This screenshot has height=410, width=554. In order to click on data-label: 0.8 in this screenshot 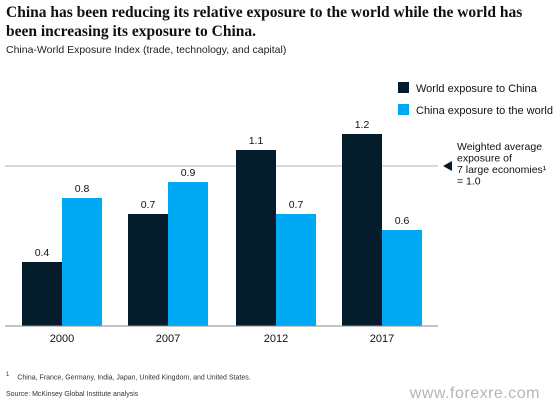, I will do `click(82, 189)`.